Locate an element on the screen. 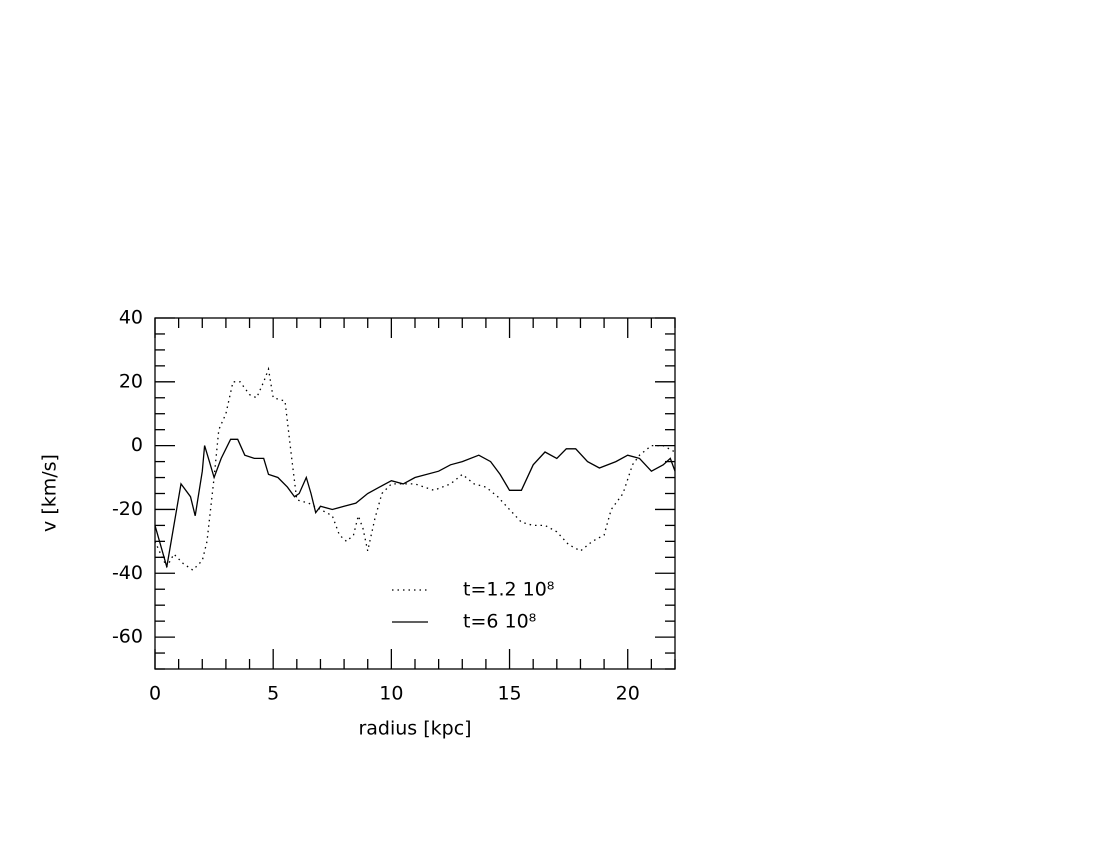 This screenshot has width=1100, height=850. y-tick-label: 40 is located at coordinates (131, 318).